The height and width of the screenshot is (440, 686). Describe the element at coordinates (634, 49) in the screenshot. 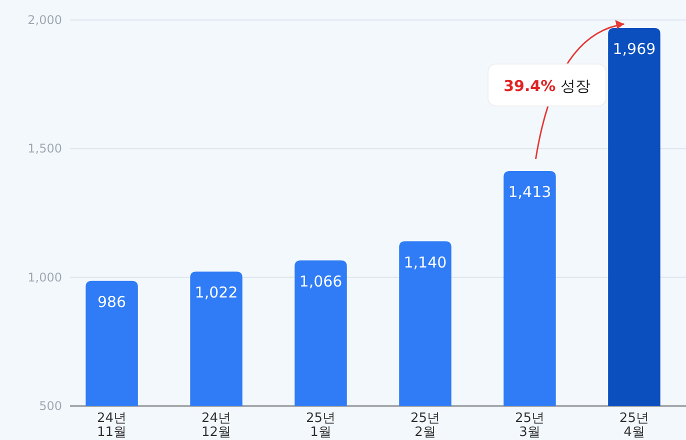

I see `data-label: 1,969` at that location.